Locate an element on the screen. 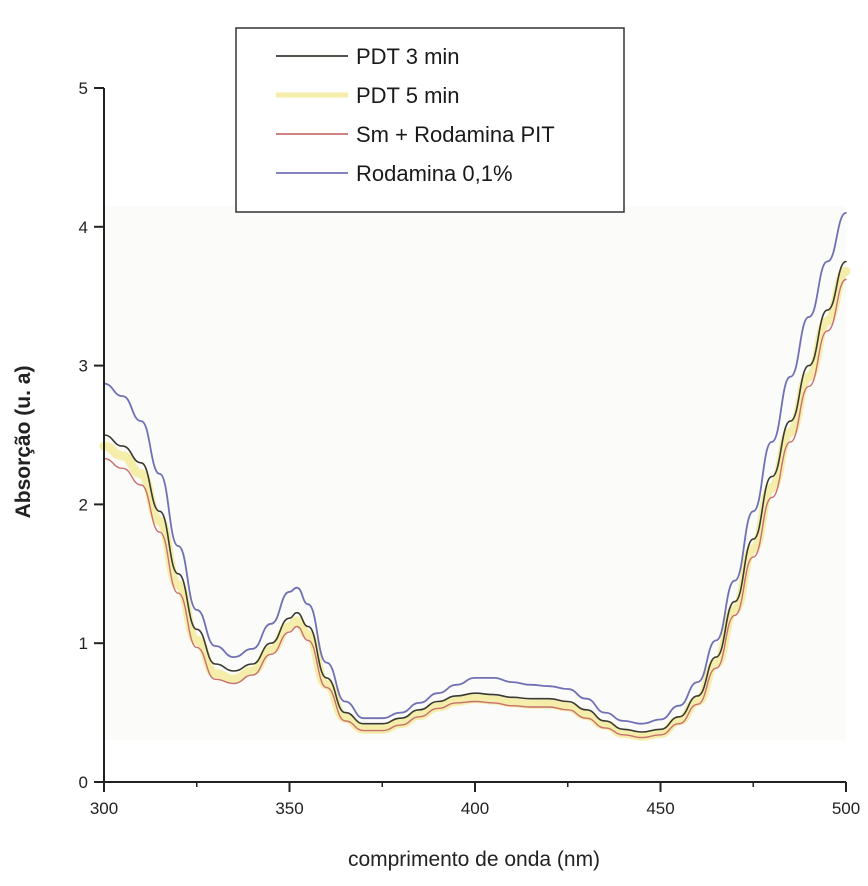  y-tick-label: 0 is located at coordinates (83, 782).